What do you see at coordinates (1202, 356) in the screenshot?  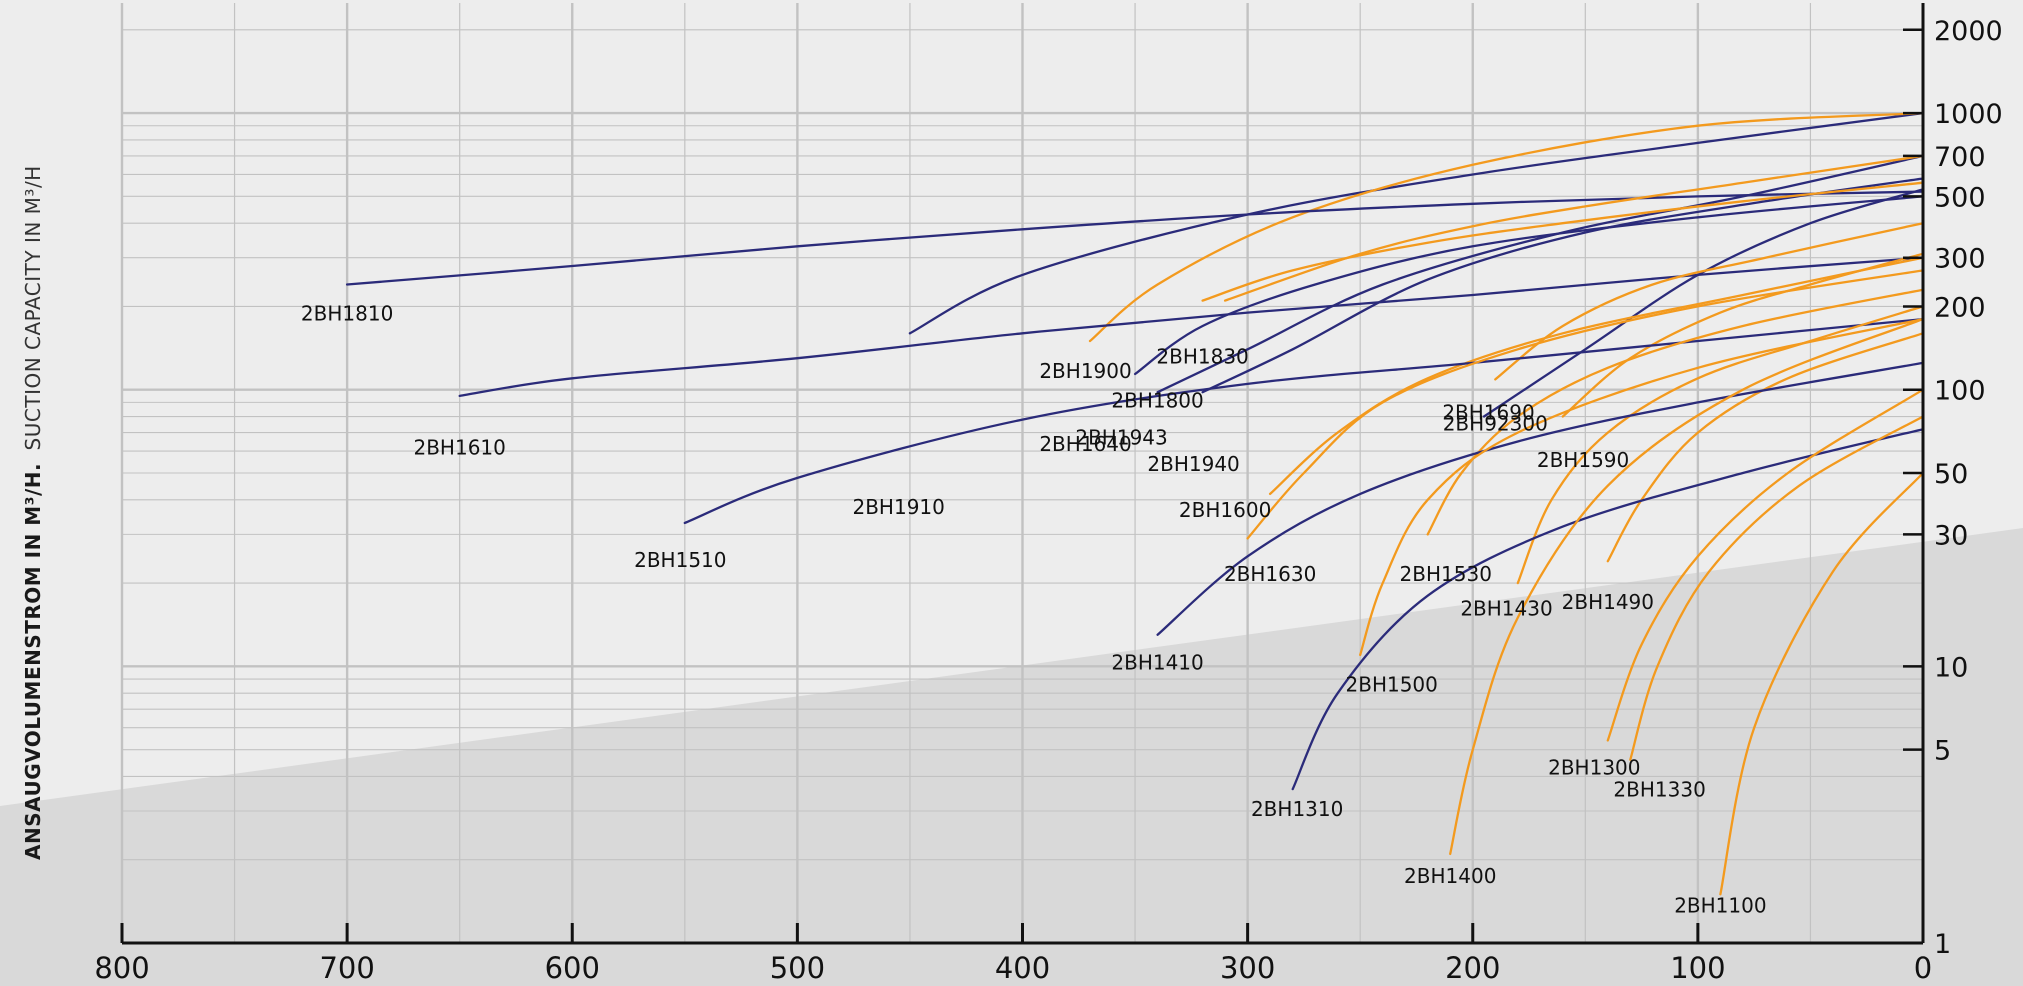 I see `series-label-2bh1830: 2BH1830` at bounding box center [1202, 356].